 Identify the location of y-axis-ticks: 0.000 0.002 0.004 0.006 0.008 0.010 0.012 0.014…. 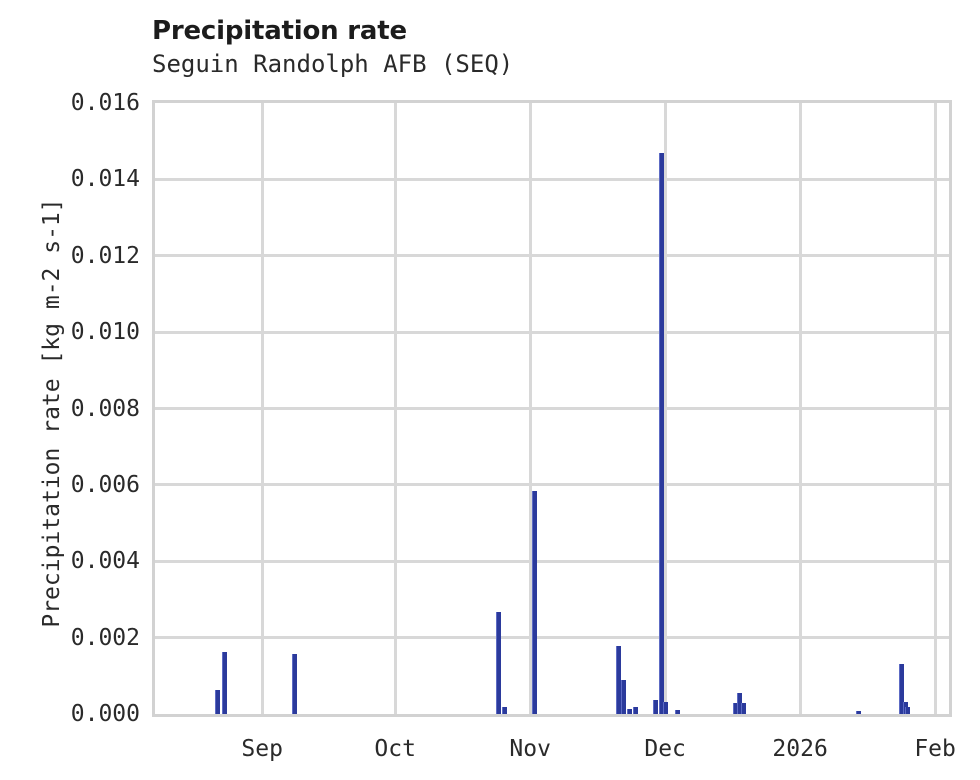
(70, 390).